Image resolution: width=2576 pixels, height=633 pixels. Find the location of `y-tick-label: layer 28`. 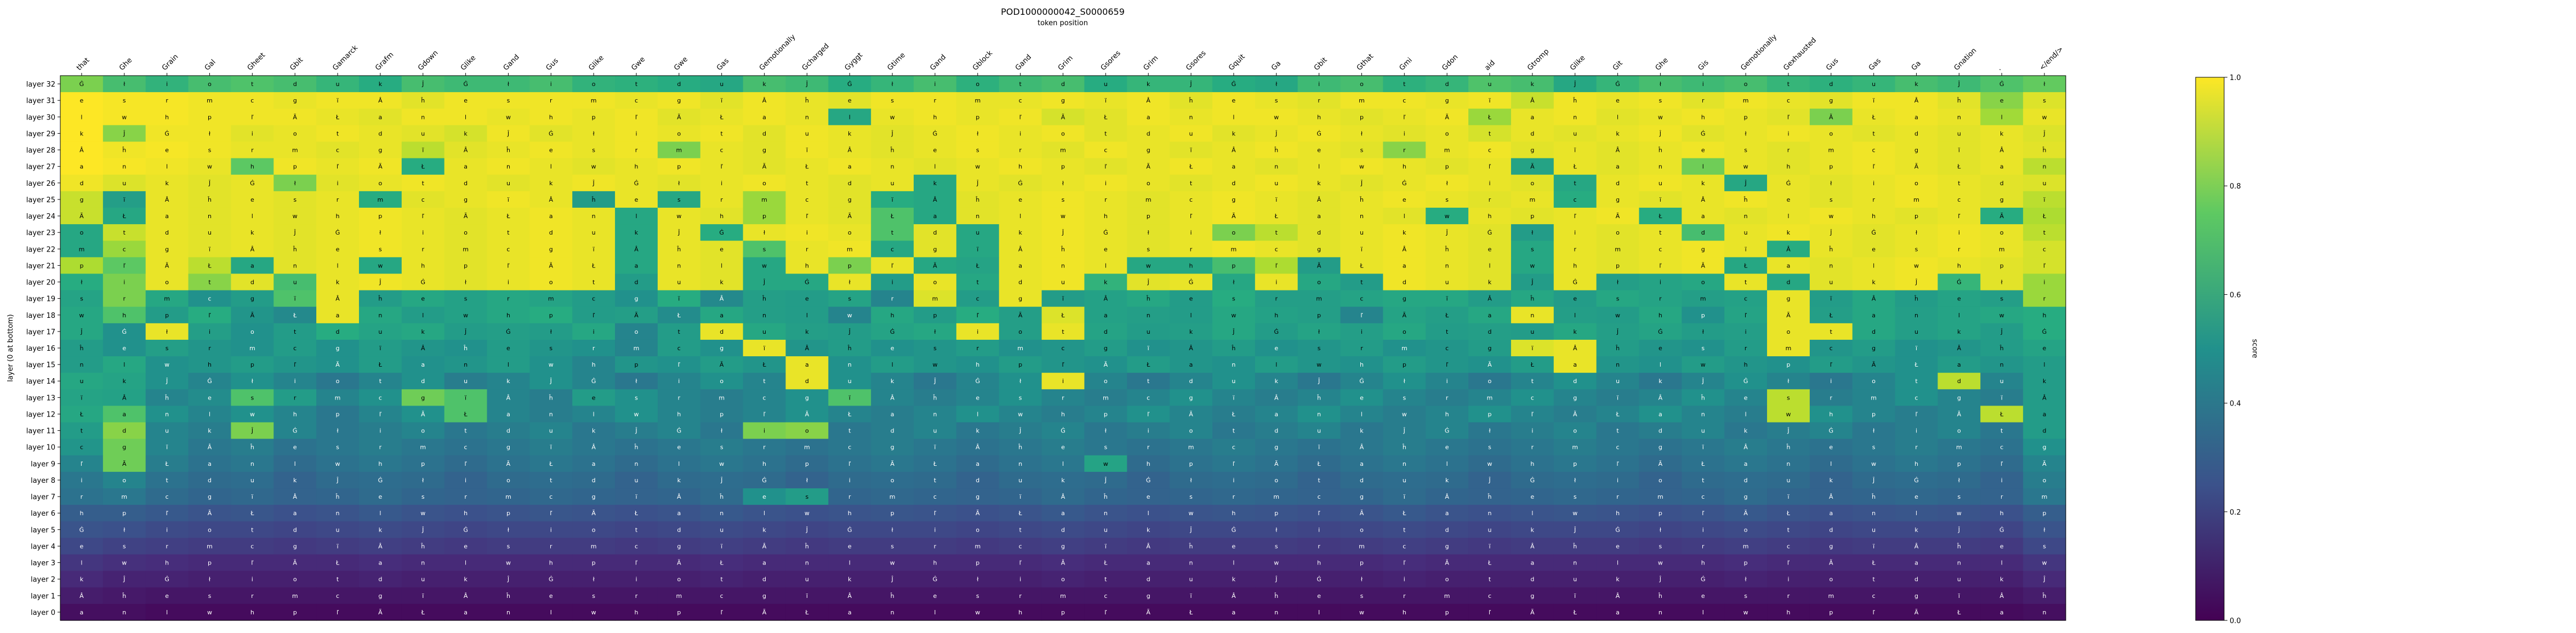

y-tick-label: layer 28 is located at coordinates (40, 151).